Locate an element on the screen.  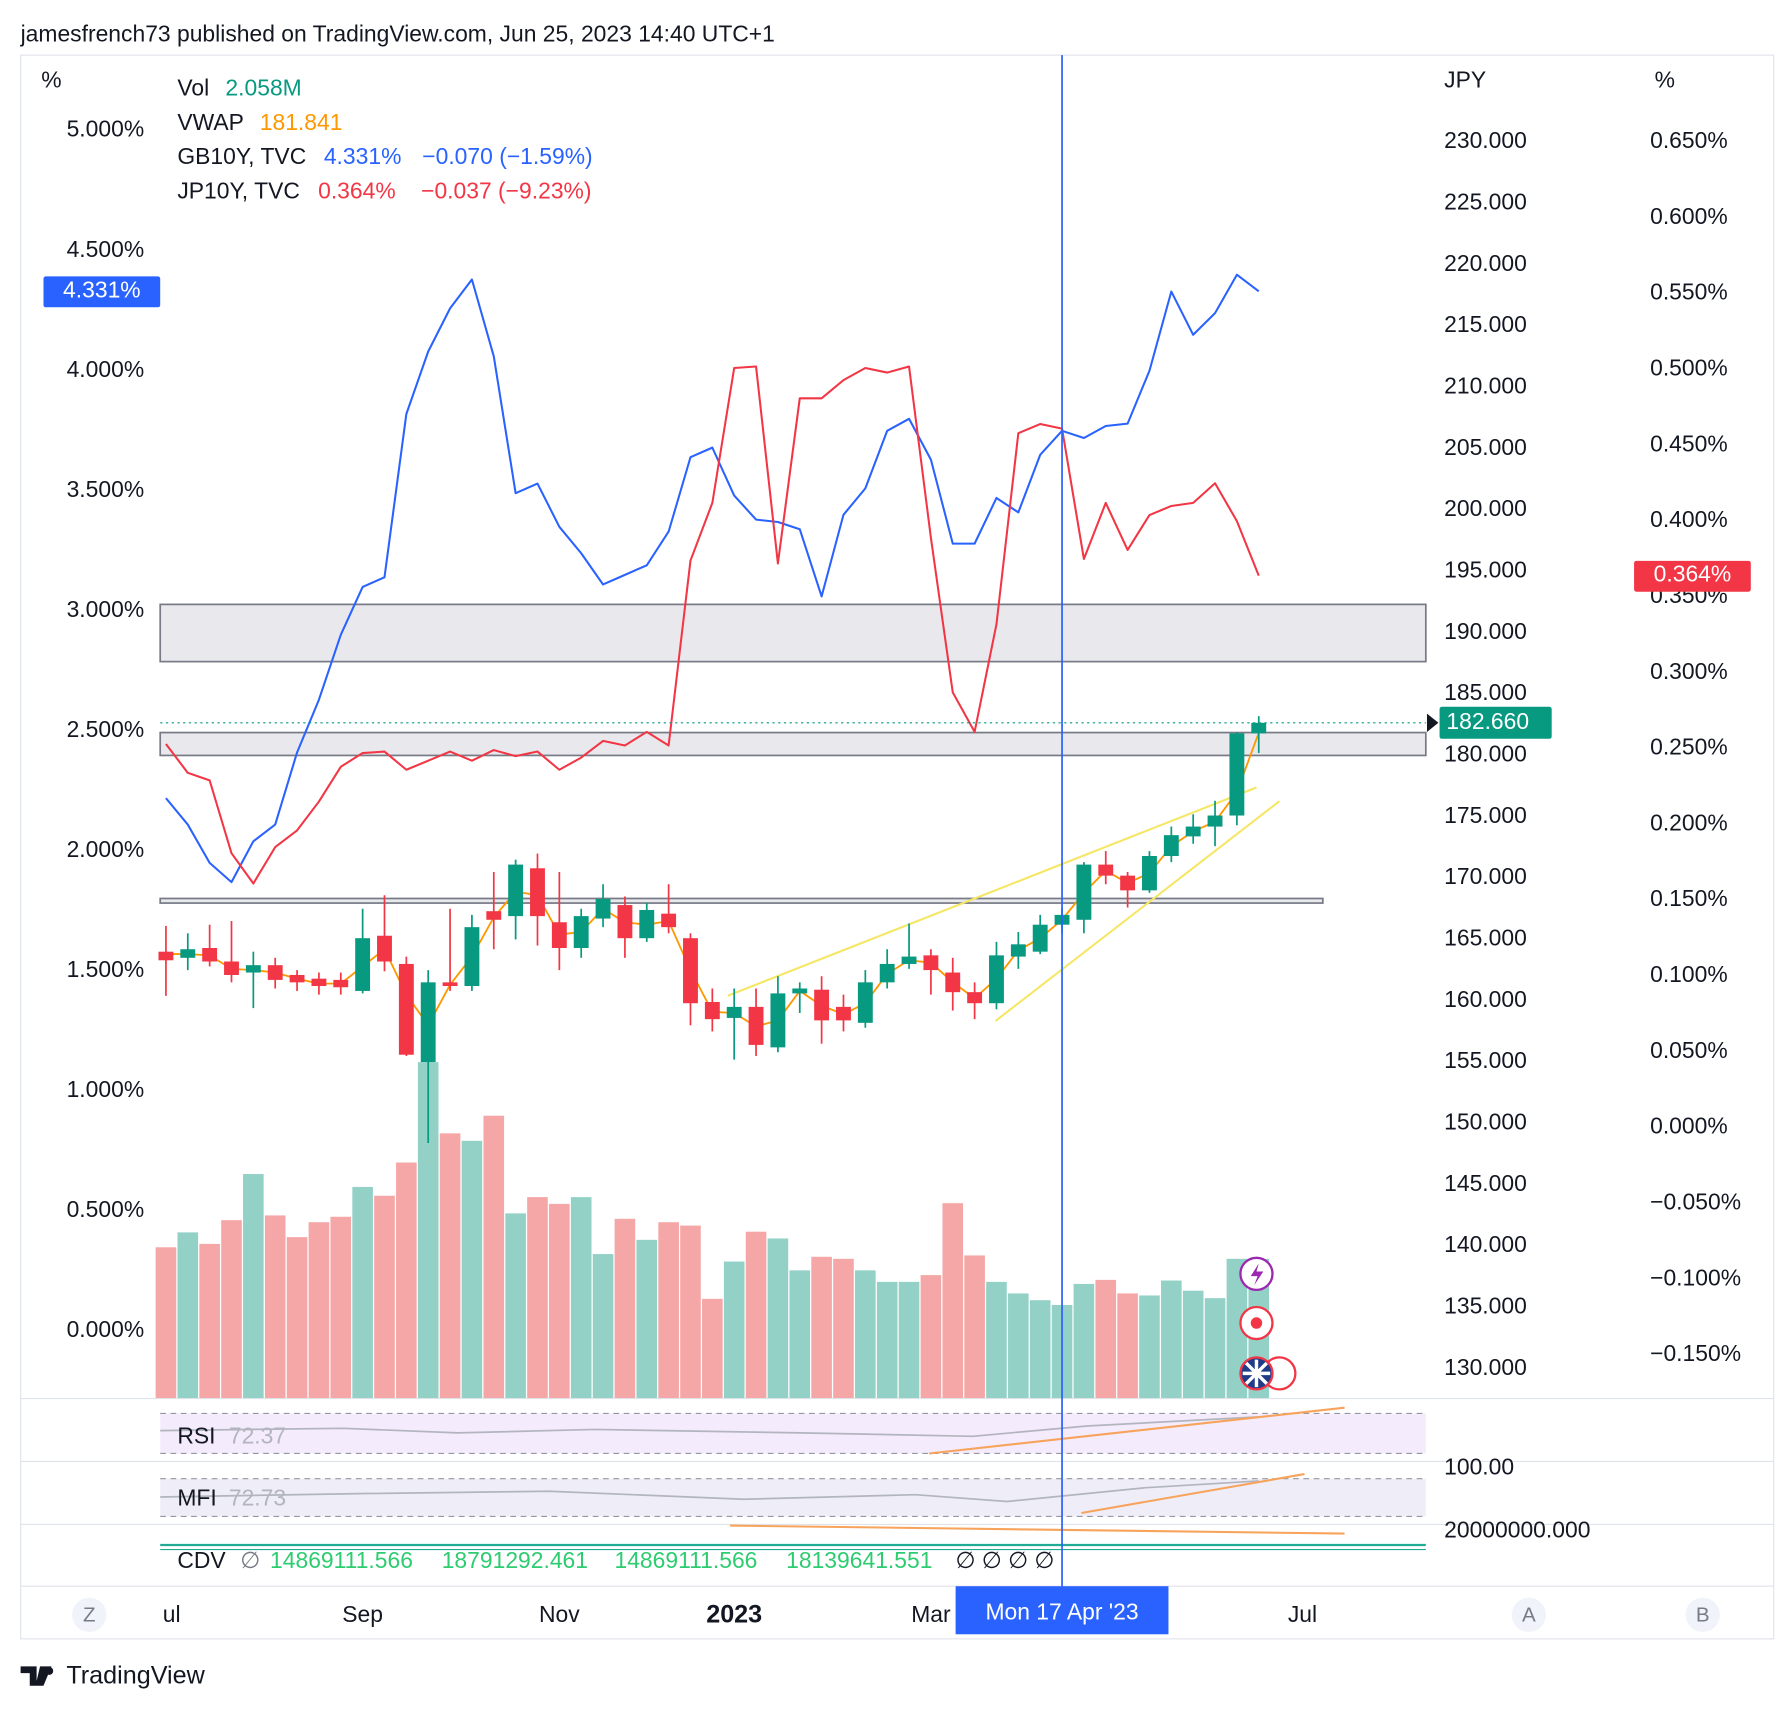
tick-label: 0.650% is located at coordinates (1689, 140).